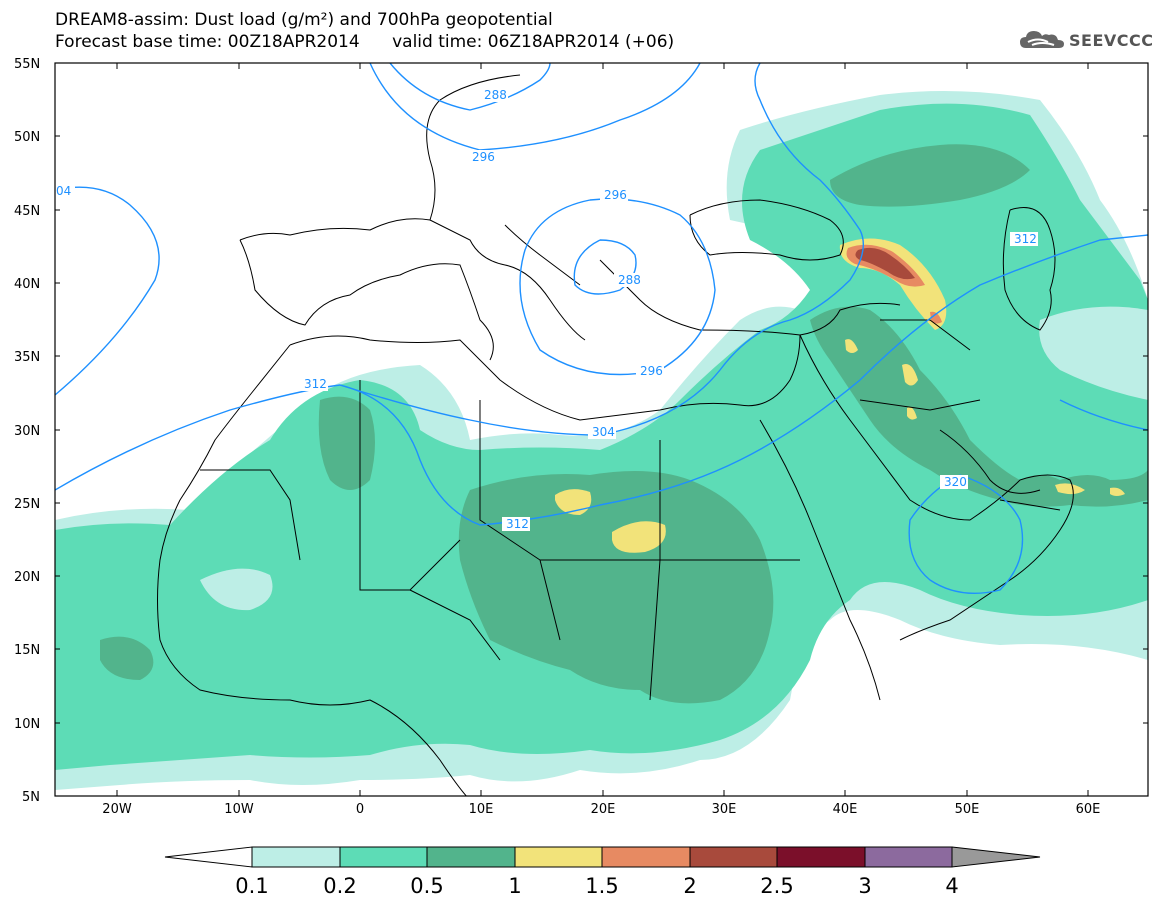 The image size is (1165, 907). I want to click on contour-label-304-west: 04, so click(63, 191).